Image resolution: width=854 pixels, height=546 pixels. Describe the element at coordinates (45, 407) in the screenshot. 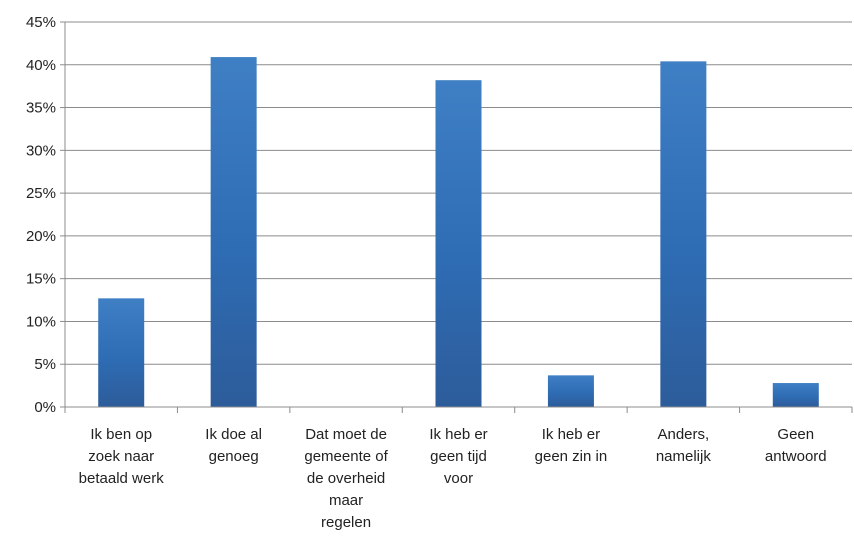

I see `y-tick-label: 0%` at that location.